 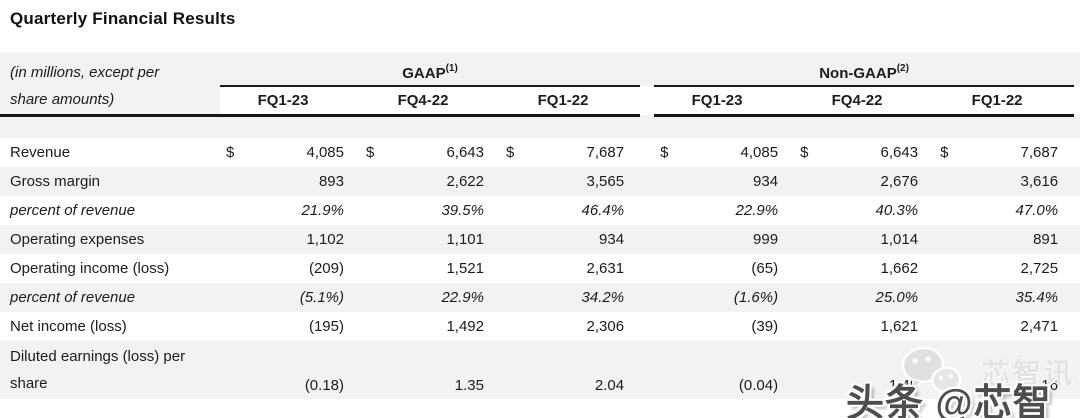 What do you see at coordinates (90, 268) in the screenshot?
I see `row-label: Operating income (loss)` at bounding box center [90, 268].